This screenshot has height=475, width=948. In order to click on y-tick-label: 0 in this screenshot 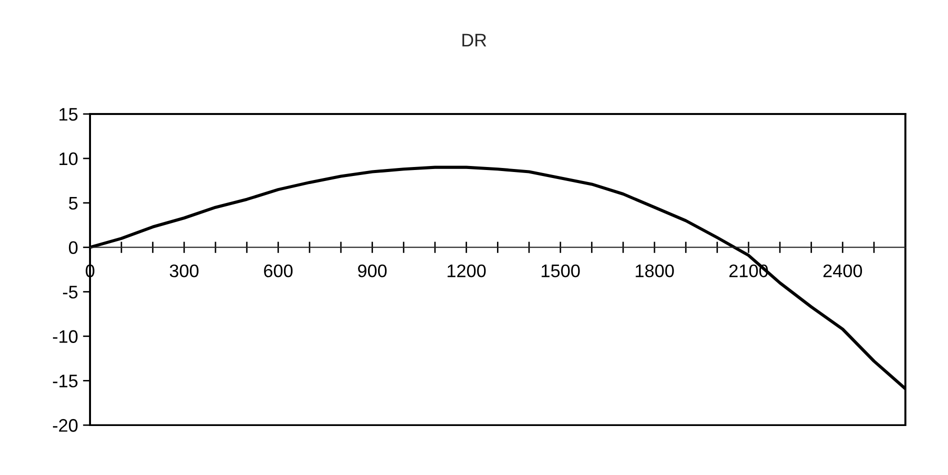, I will do `click(73, 247)`.